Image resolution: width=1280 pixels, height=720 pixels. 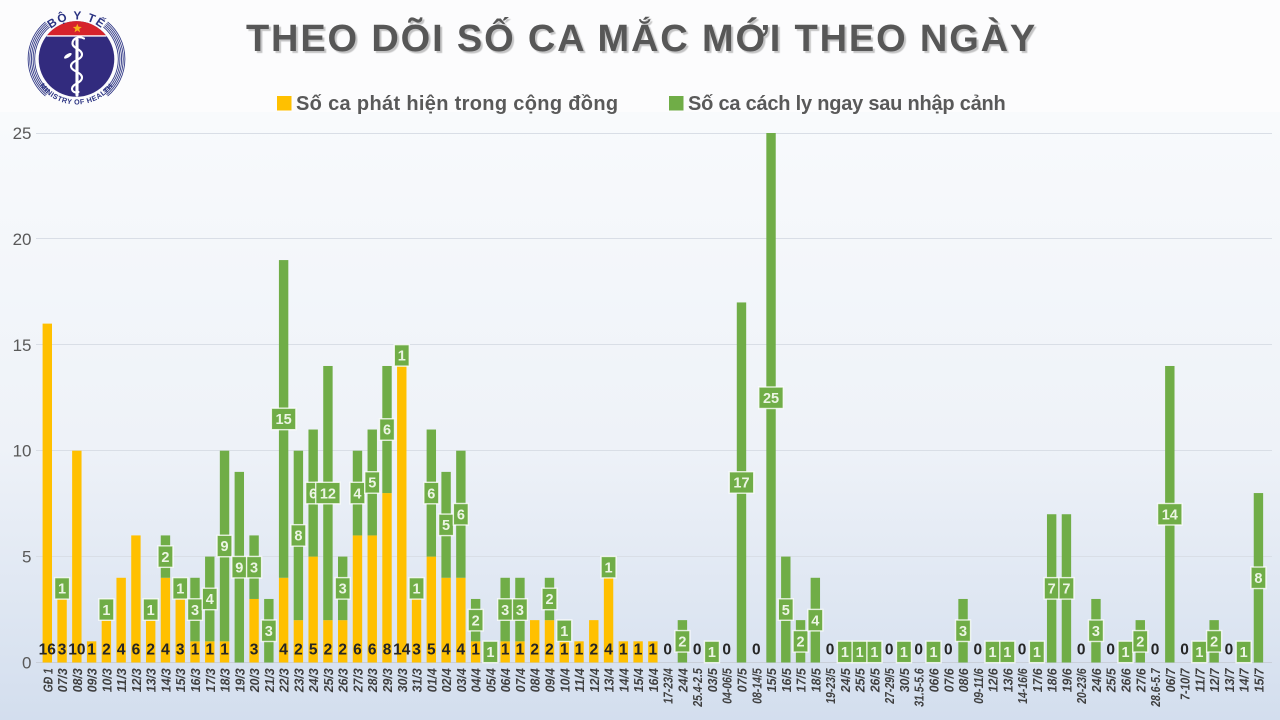 I want to click on svg-text: 24/3, so click(x=313, y=680).